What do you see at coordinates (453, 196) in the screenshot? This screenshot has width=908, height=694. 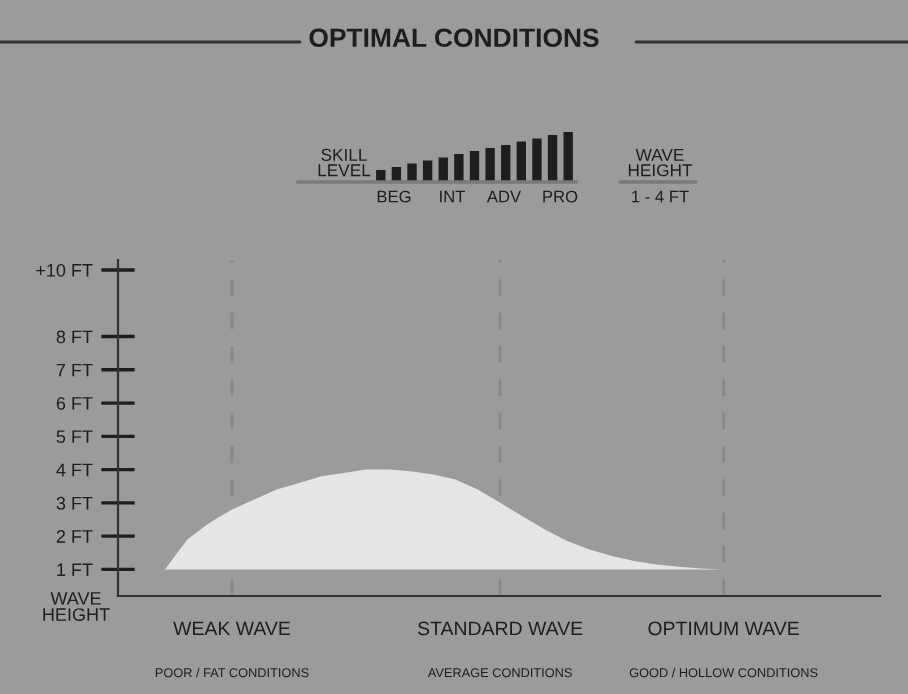 I see `text: INT` at bounding box center [453, 196].